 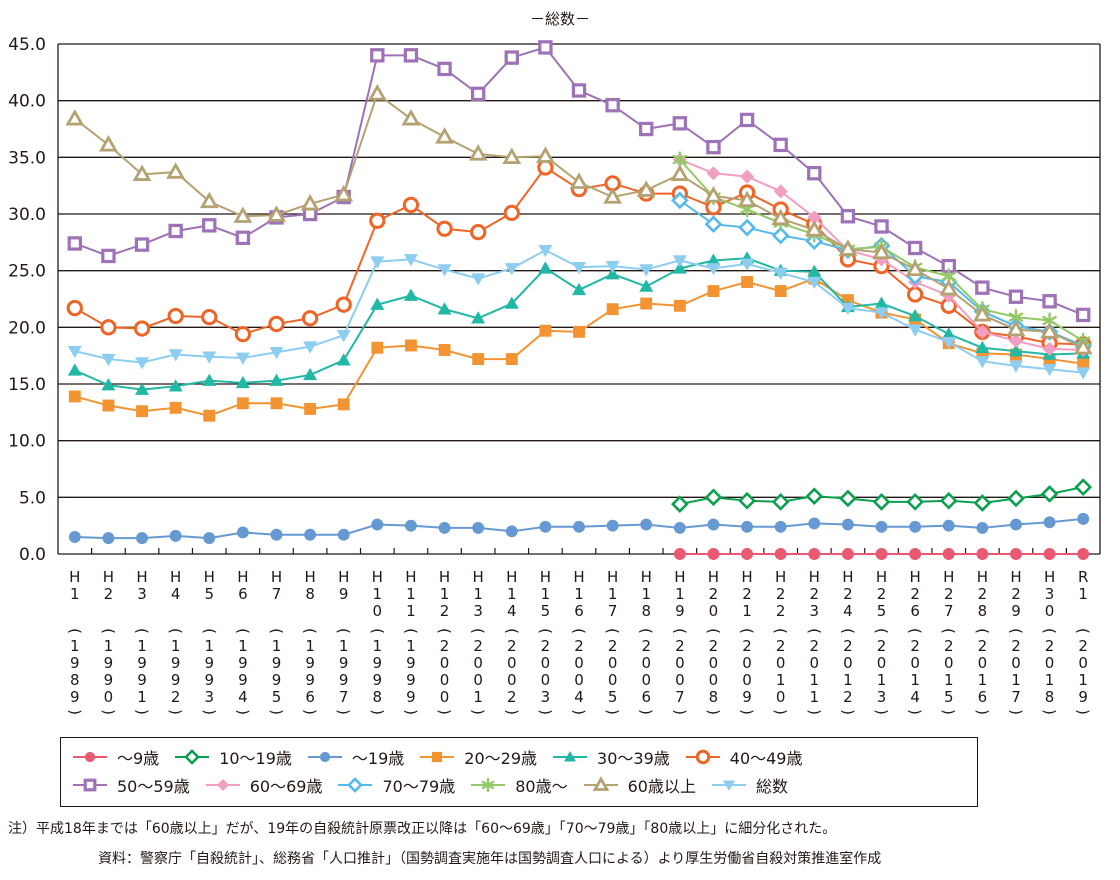 I want to click on x-tick-era-char: 0, so click(x=714, y=611).